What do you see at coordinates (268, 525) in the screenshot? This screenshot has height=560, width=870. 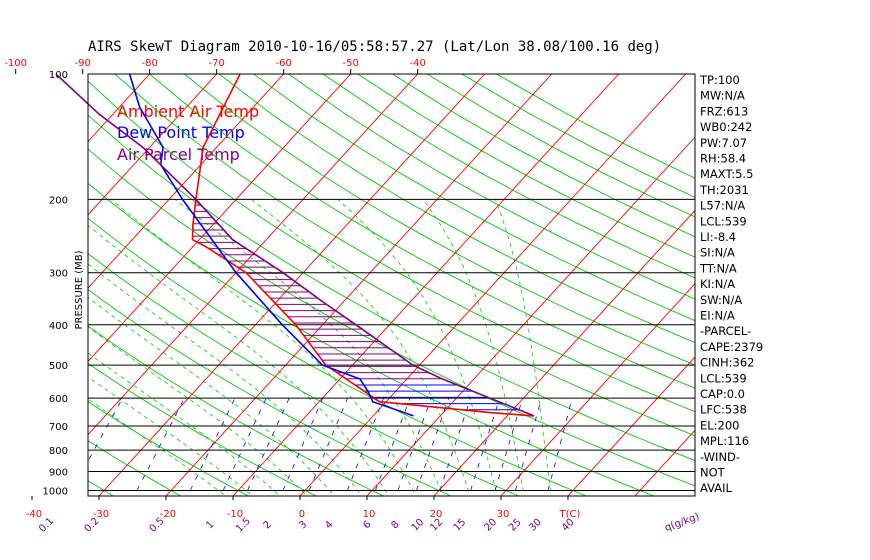 I see `mixing-ratio-tick-label: 2` at bounding box center [268, 525].